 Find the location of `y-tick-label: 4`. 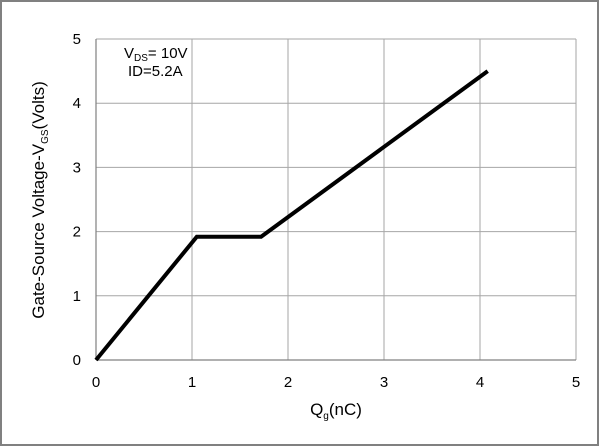

y-tick-label: 4 is located at coordinates (77, 103).